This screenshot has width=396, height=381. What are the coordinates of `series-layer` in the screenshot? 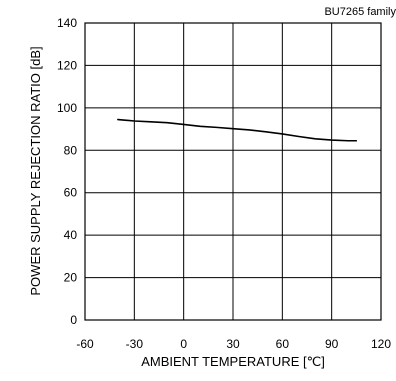 It's located at (237, 130).